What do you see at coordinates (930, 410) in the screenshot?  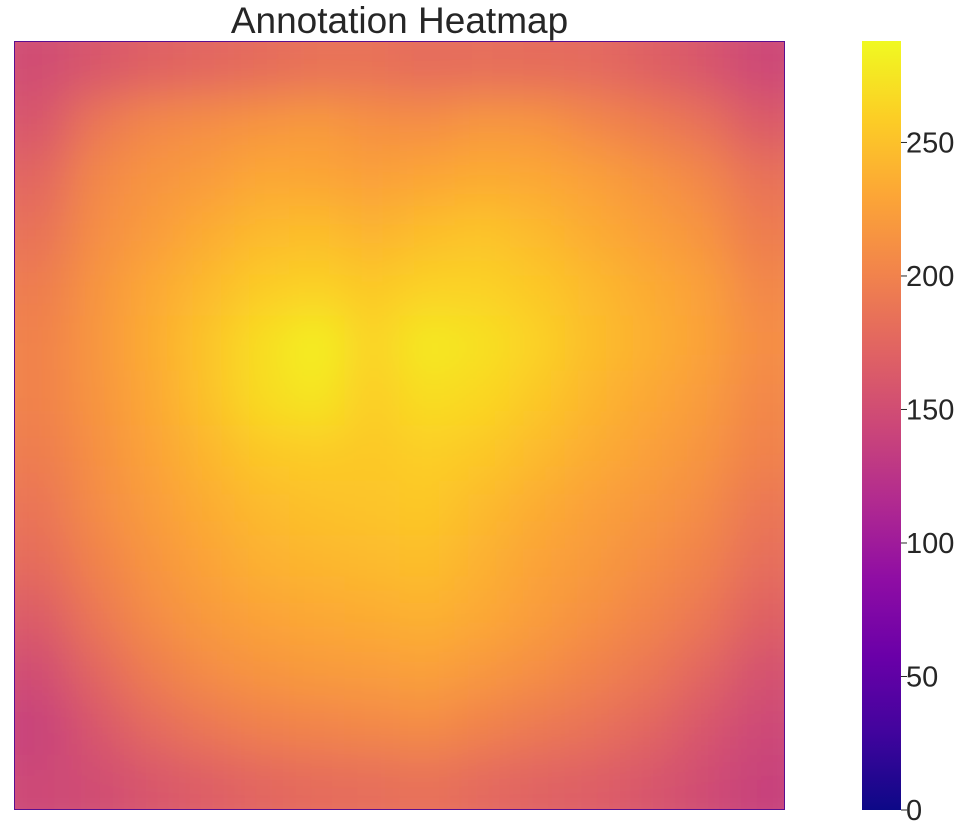 I see `colorbar-tick-label: 150` at bounding box center [930, 410].